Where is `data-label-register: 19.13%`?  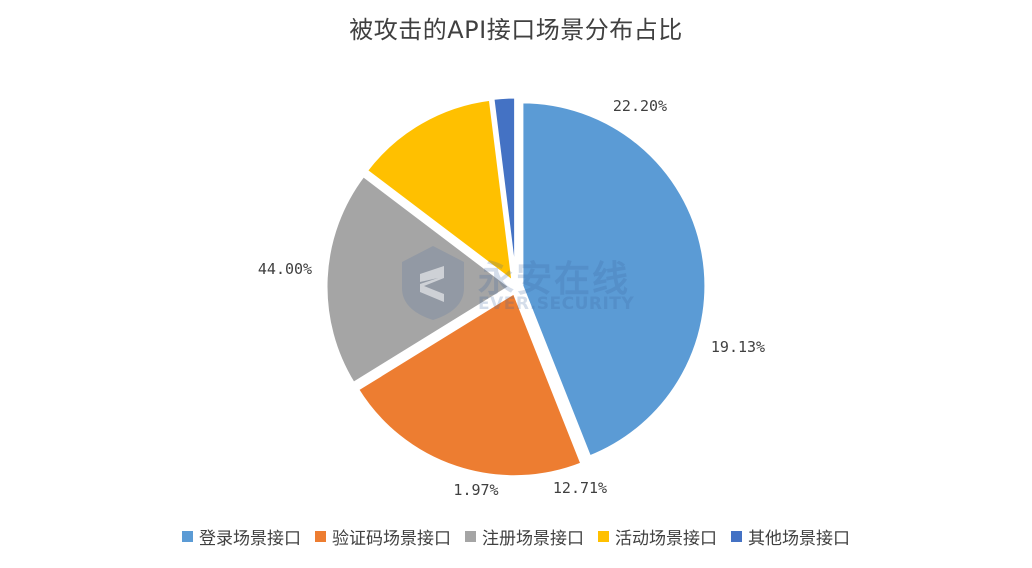 data-label-register: 19.13% is located at coordinates (738, 347).